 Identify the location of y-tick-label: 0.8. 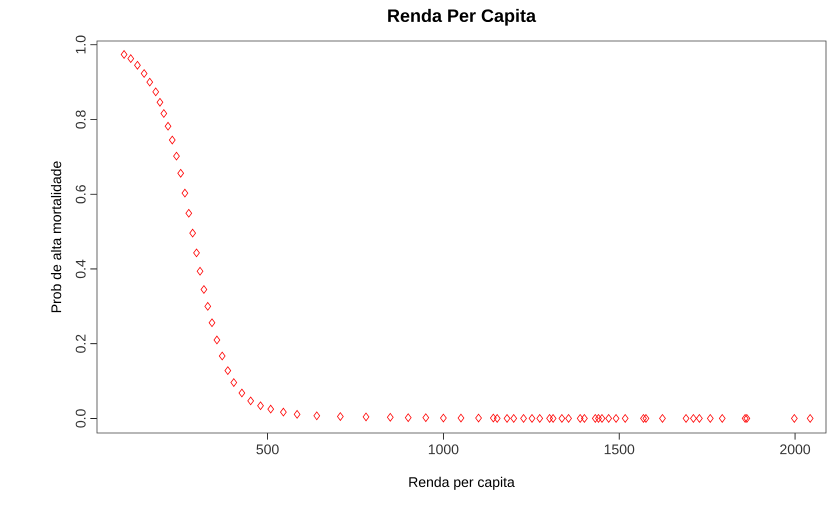
(81, 119).